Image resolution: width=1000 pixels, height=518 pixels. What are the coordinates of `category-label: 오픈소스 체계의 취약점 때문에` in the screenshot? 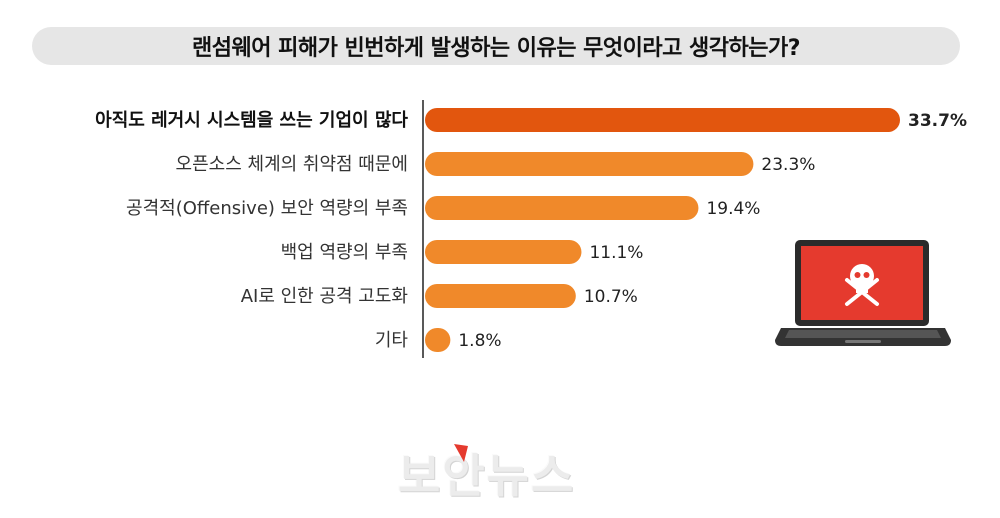 It's located at (292, 164).